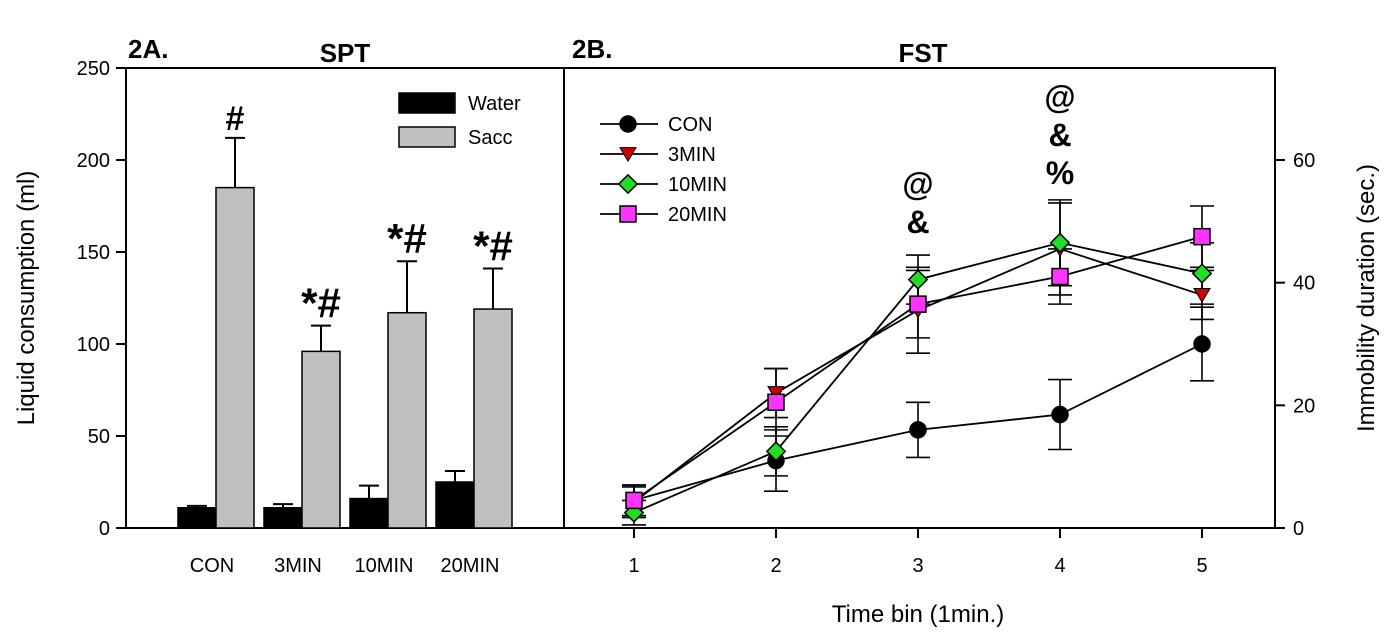 Image resolution: width=1391 pixels, height=639 pixels. I want to click on panel-a-x-tick-label: 20MIN, so click(470, 566).